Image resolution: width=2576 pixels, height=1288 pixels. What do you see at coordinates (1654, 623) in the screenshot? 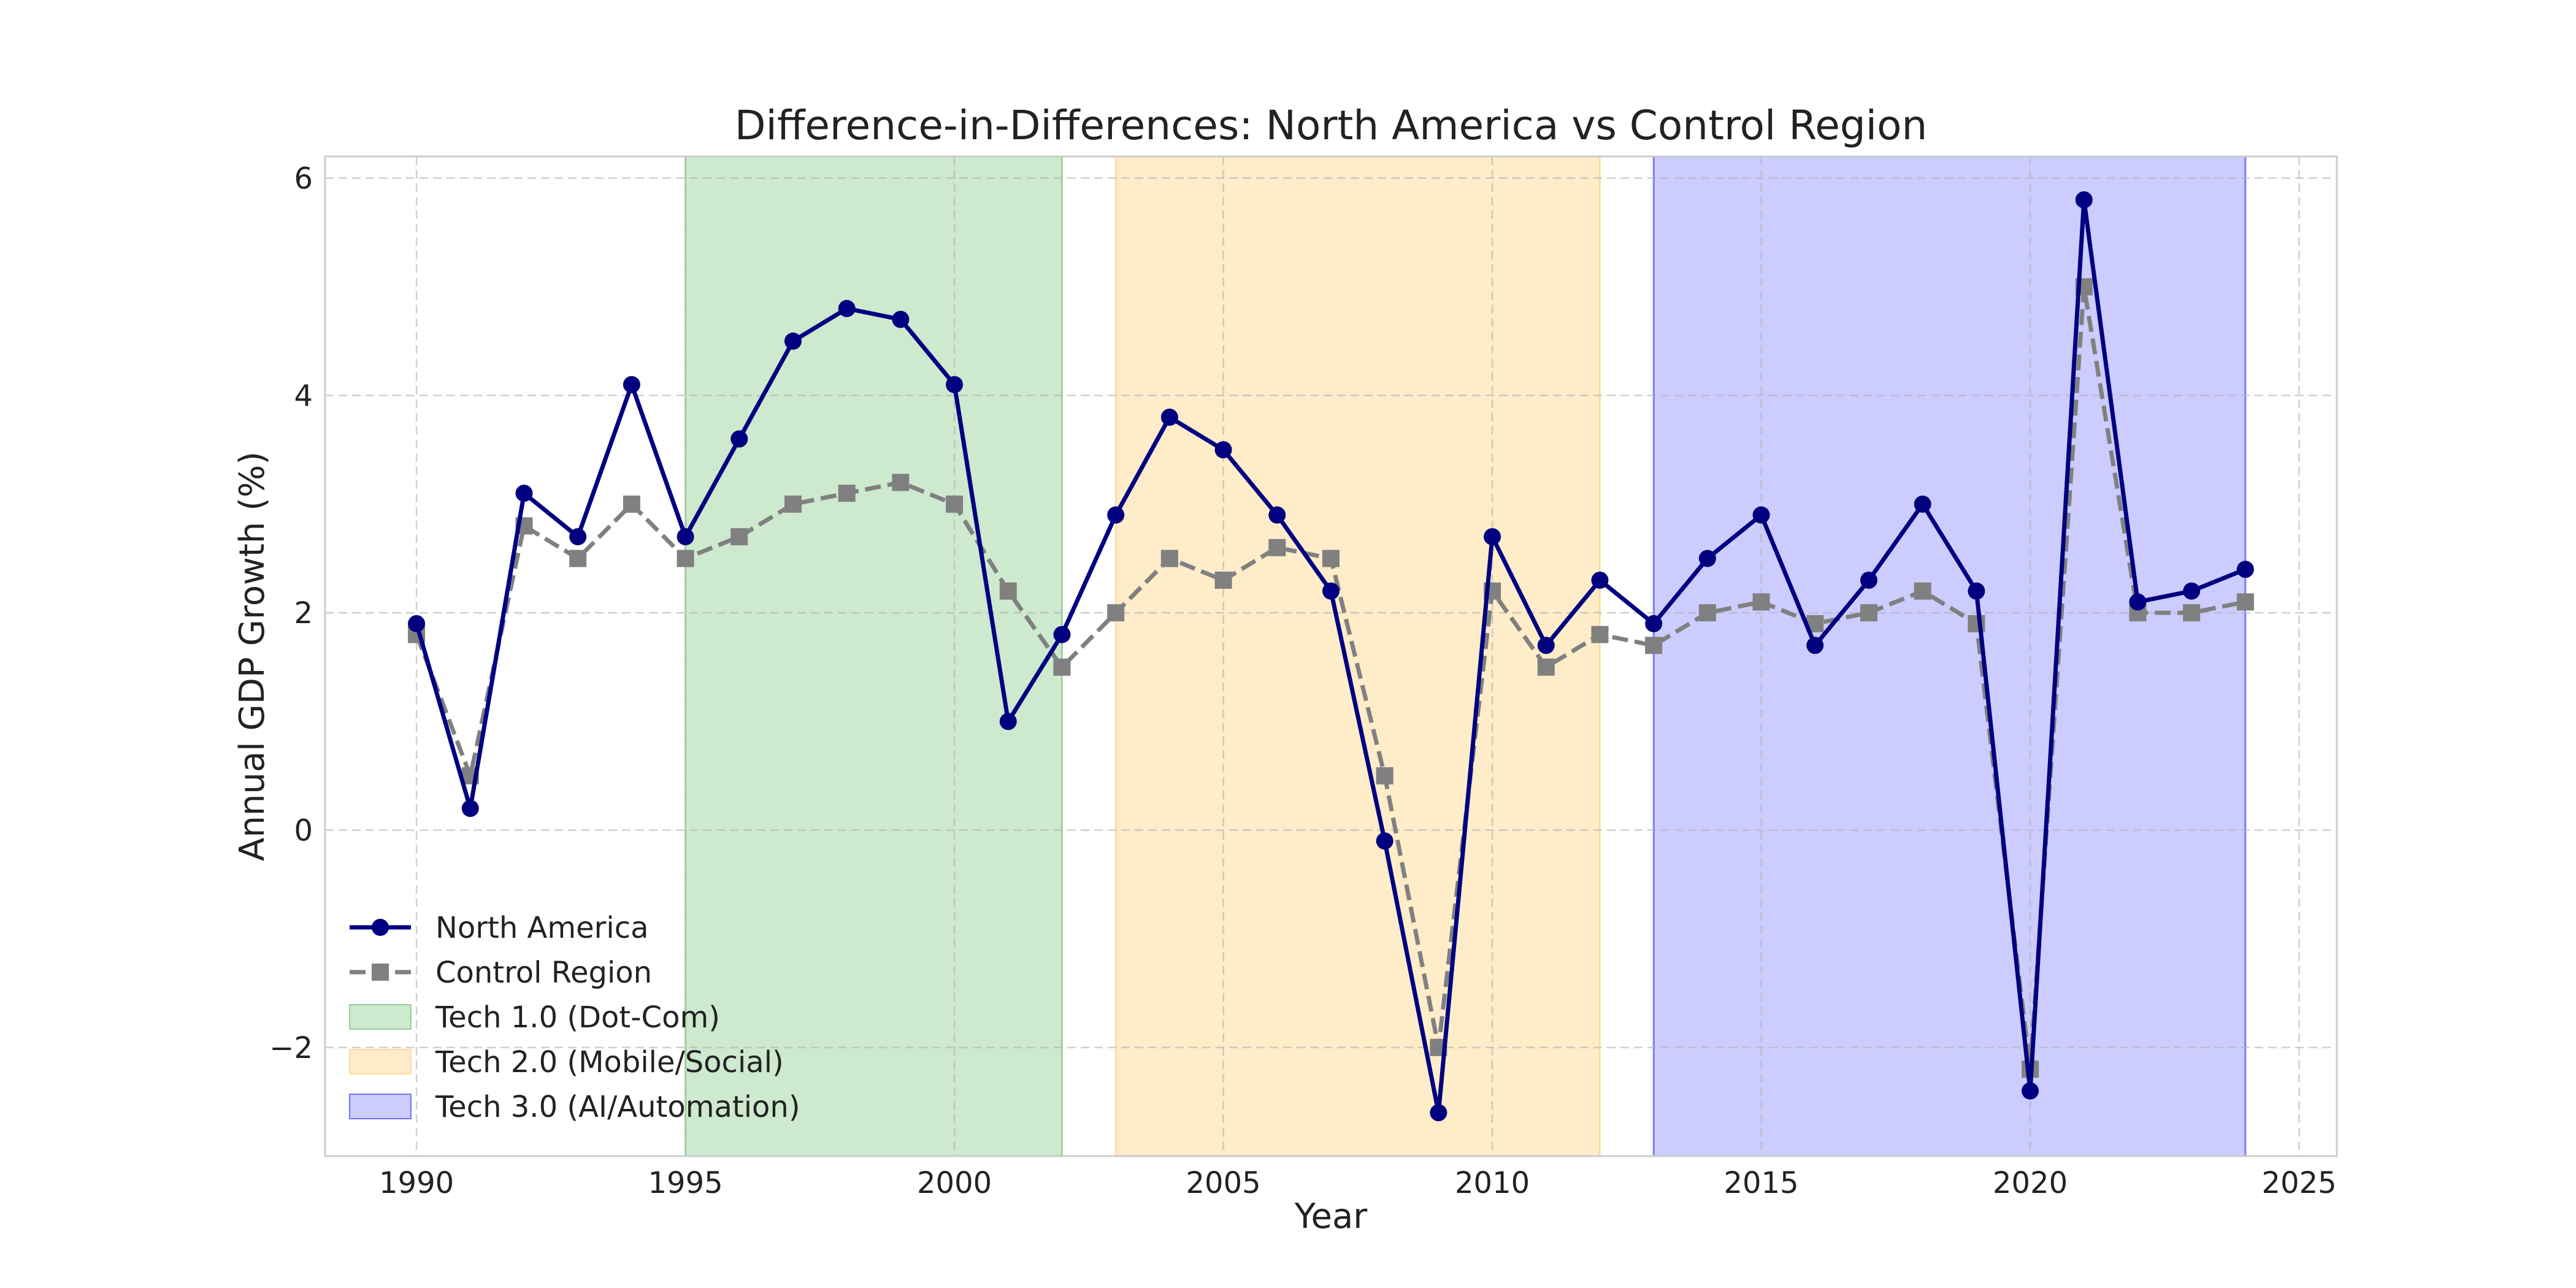
I see `north-america-point-2013` at bounding box center [1654, 623].